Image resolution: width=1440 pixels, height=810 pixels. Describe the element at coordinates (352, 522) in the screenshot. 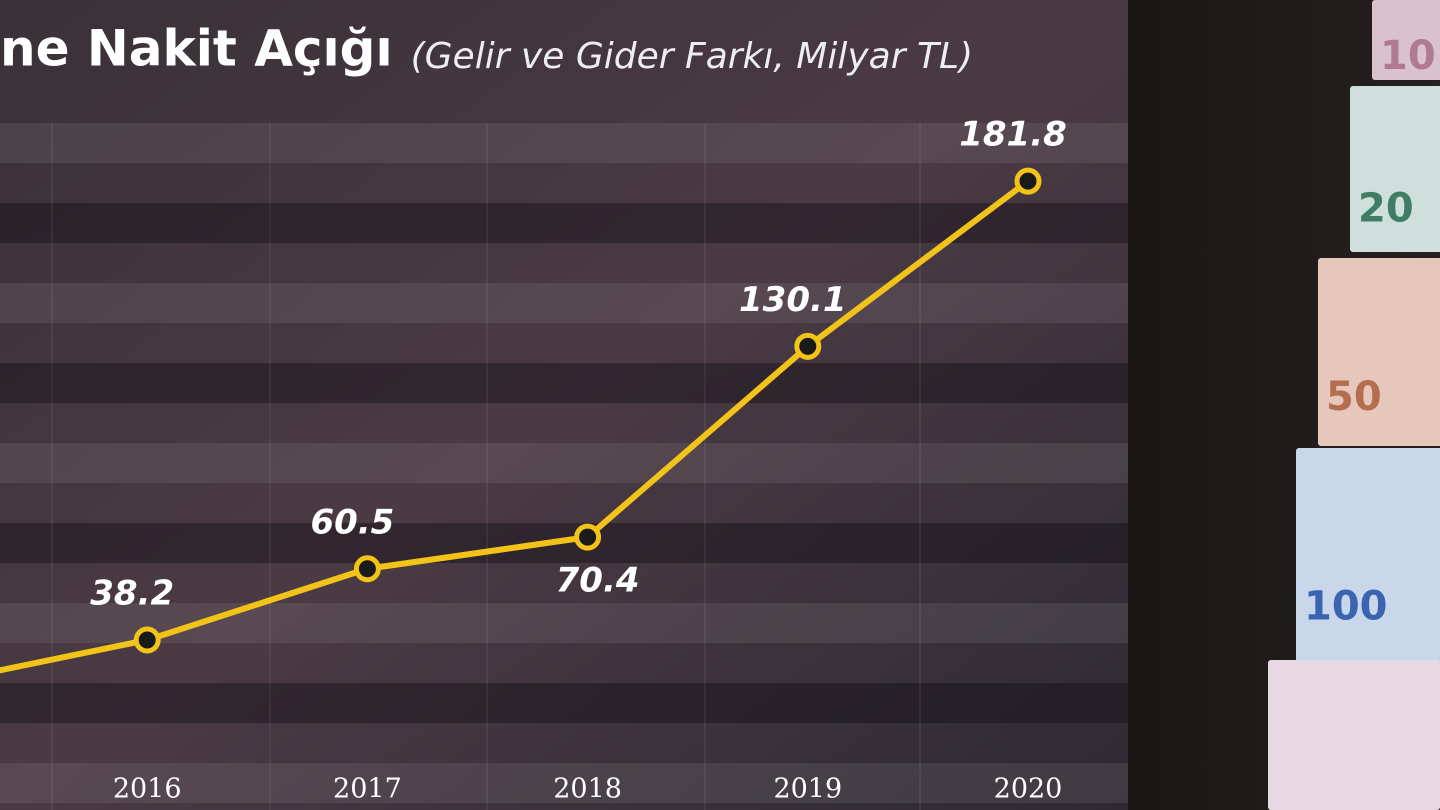

I see `value-label: 60.5` at that location.